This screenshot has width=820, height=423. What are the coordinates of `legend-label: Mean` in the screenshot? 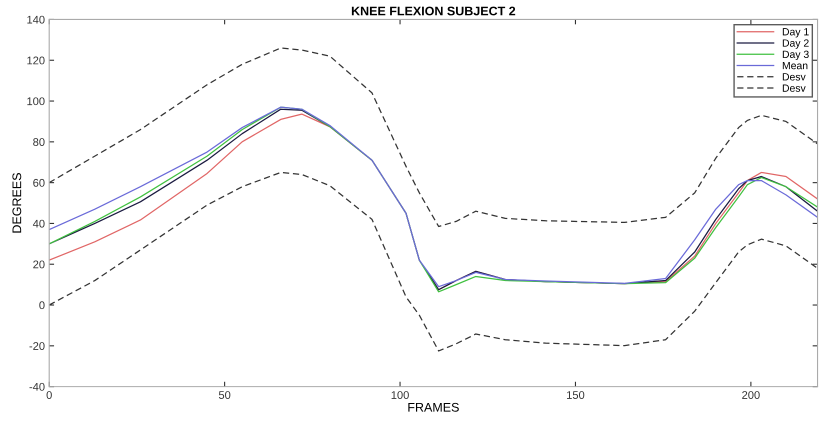 It's located at (795, 66).